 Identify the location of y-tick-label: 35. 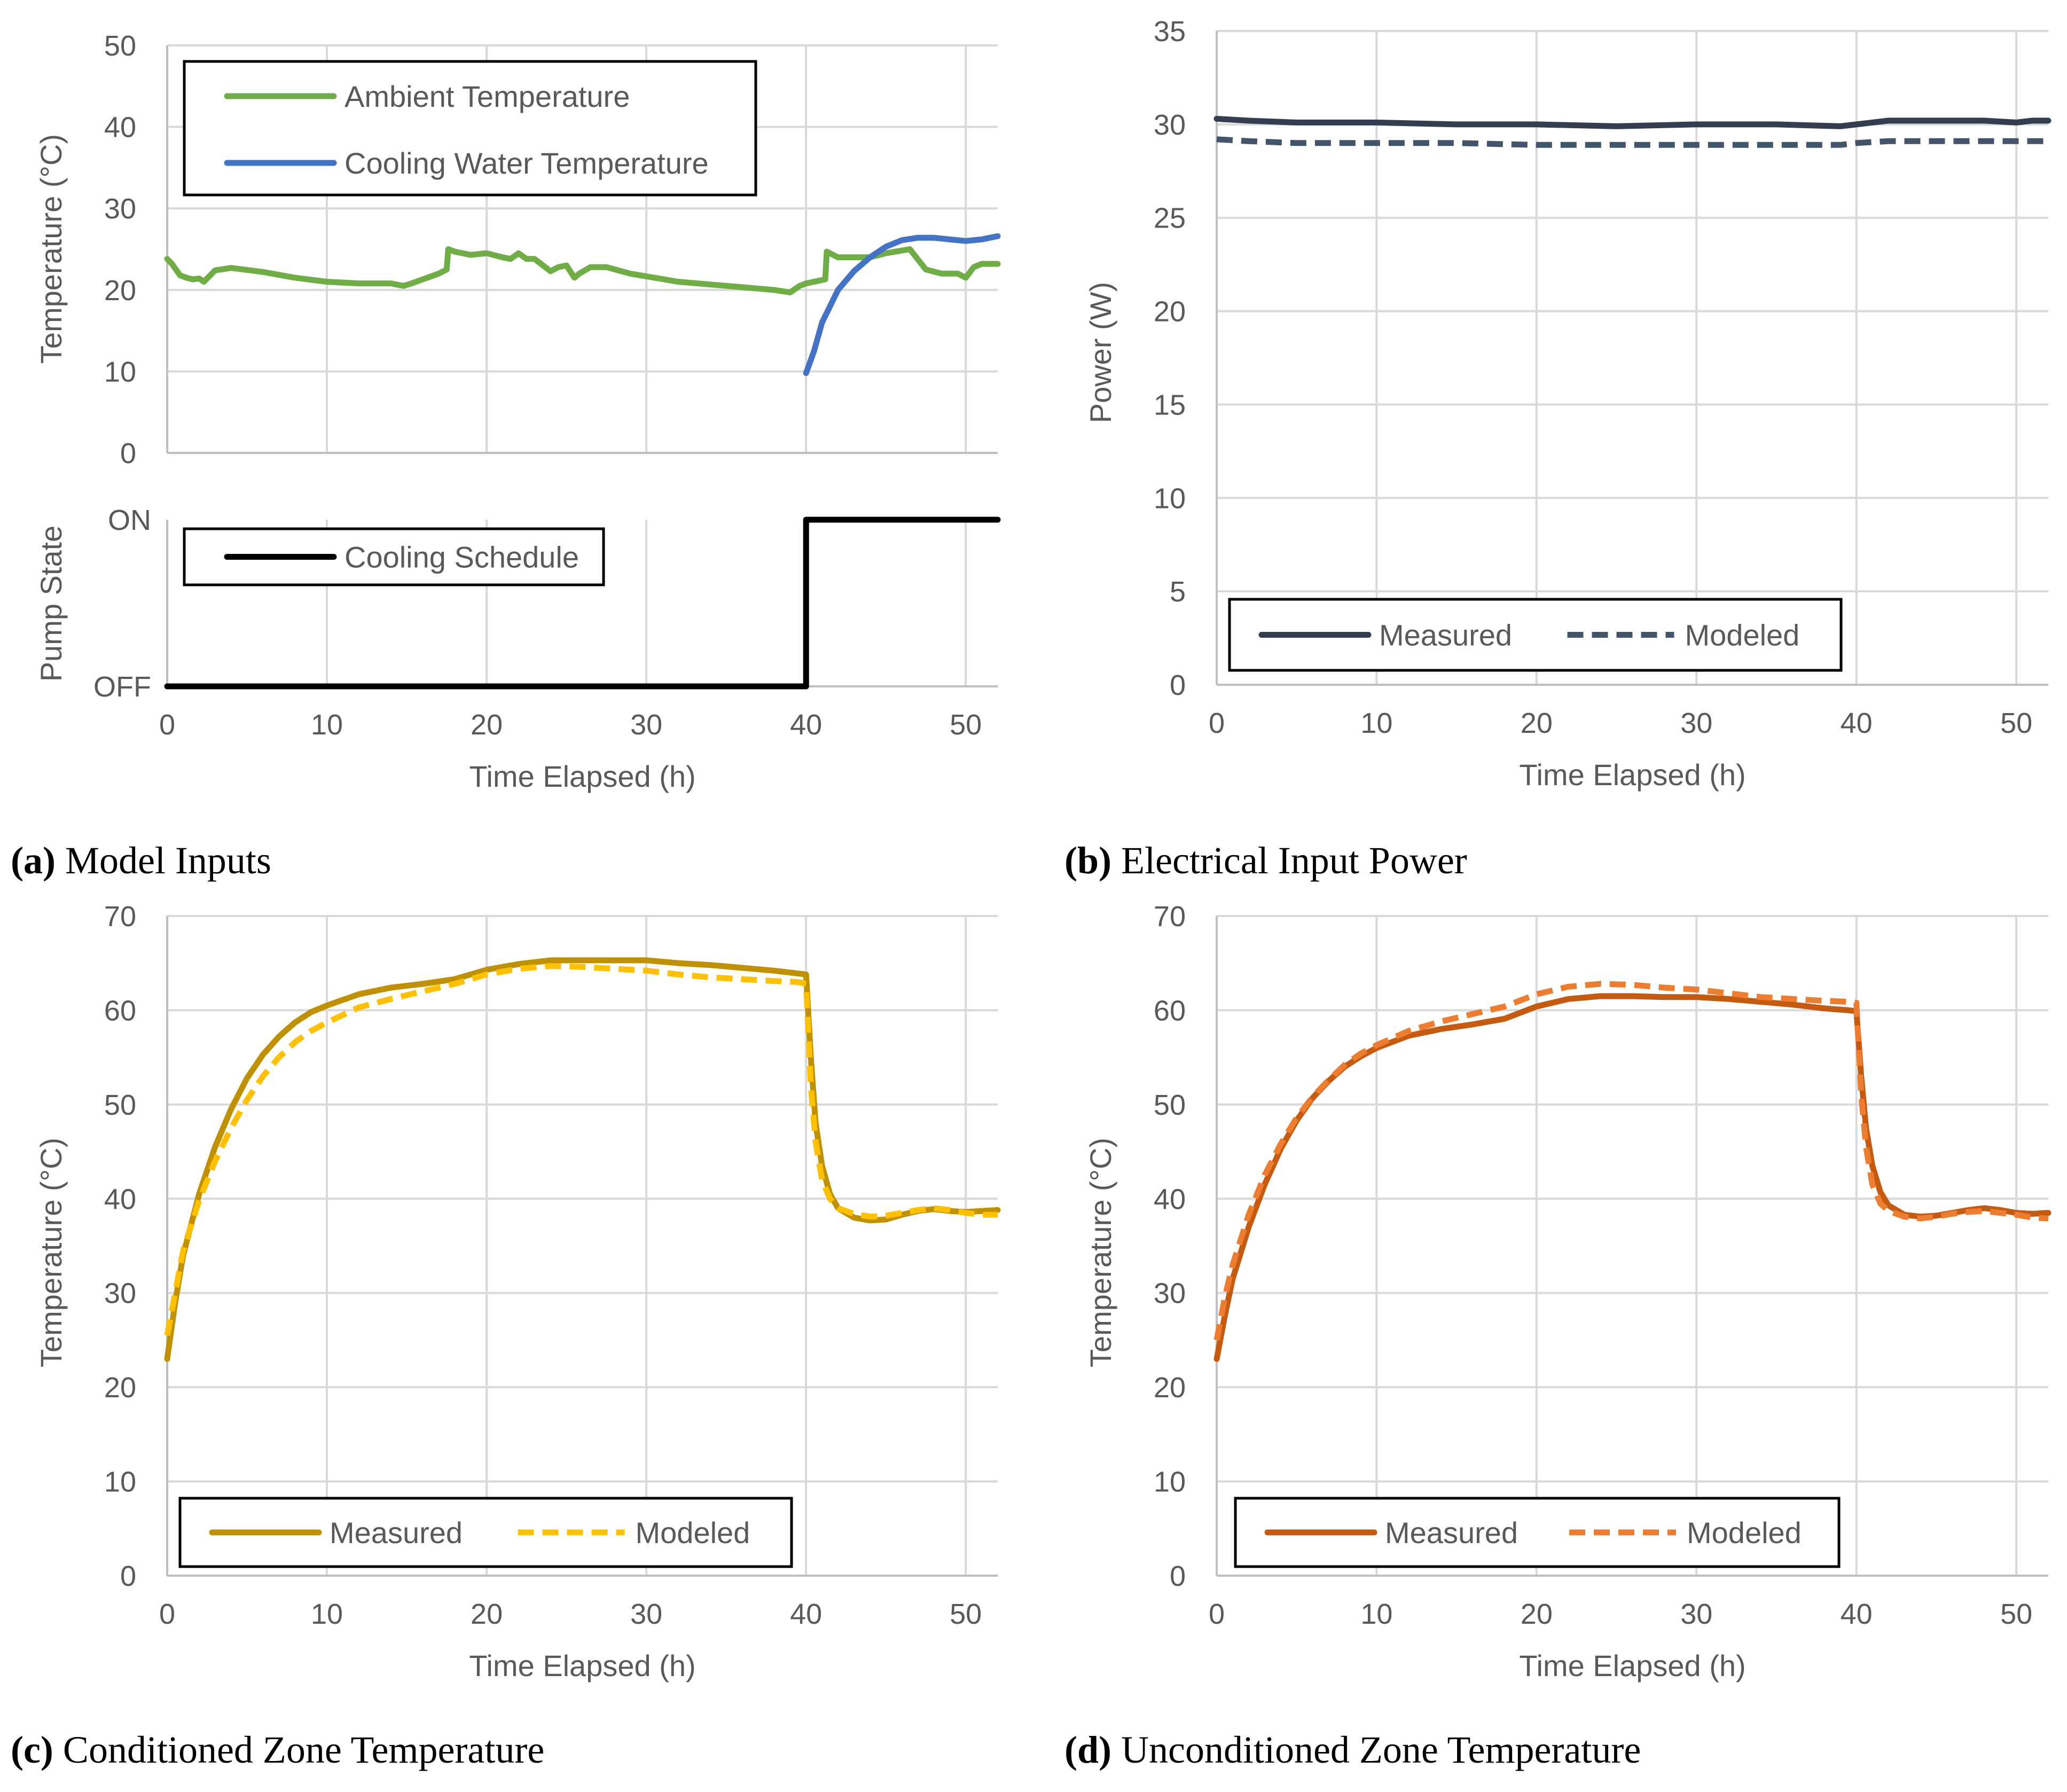
(1170, 31).